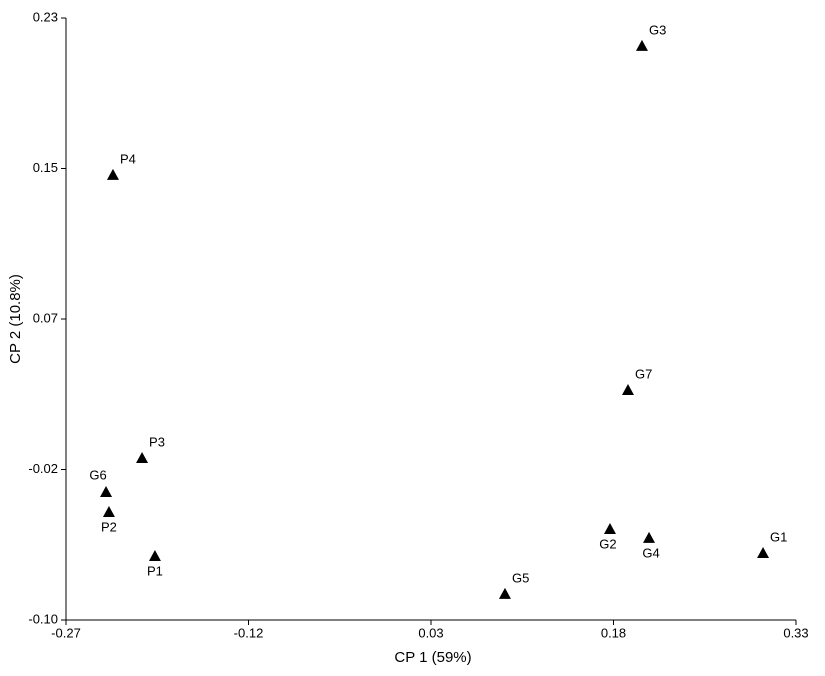 This screenshot has height=676, width=825. What do you see at coordinates (45, 167) in the screenshot?
I see `y-tick-label: 0.15` at bounding box center [45, 167].